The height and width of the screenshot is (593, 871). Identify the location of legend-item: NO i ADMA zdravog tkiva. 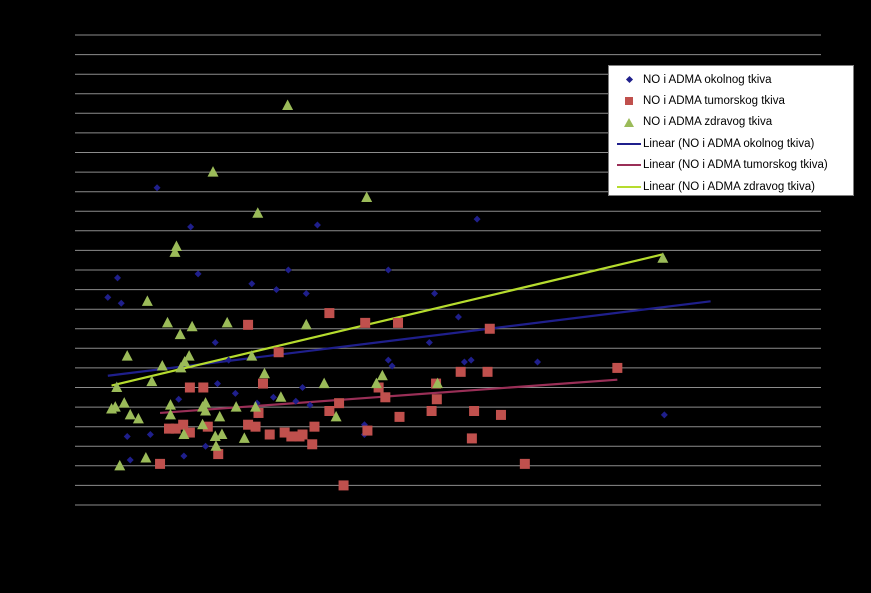
(732, 122).